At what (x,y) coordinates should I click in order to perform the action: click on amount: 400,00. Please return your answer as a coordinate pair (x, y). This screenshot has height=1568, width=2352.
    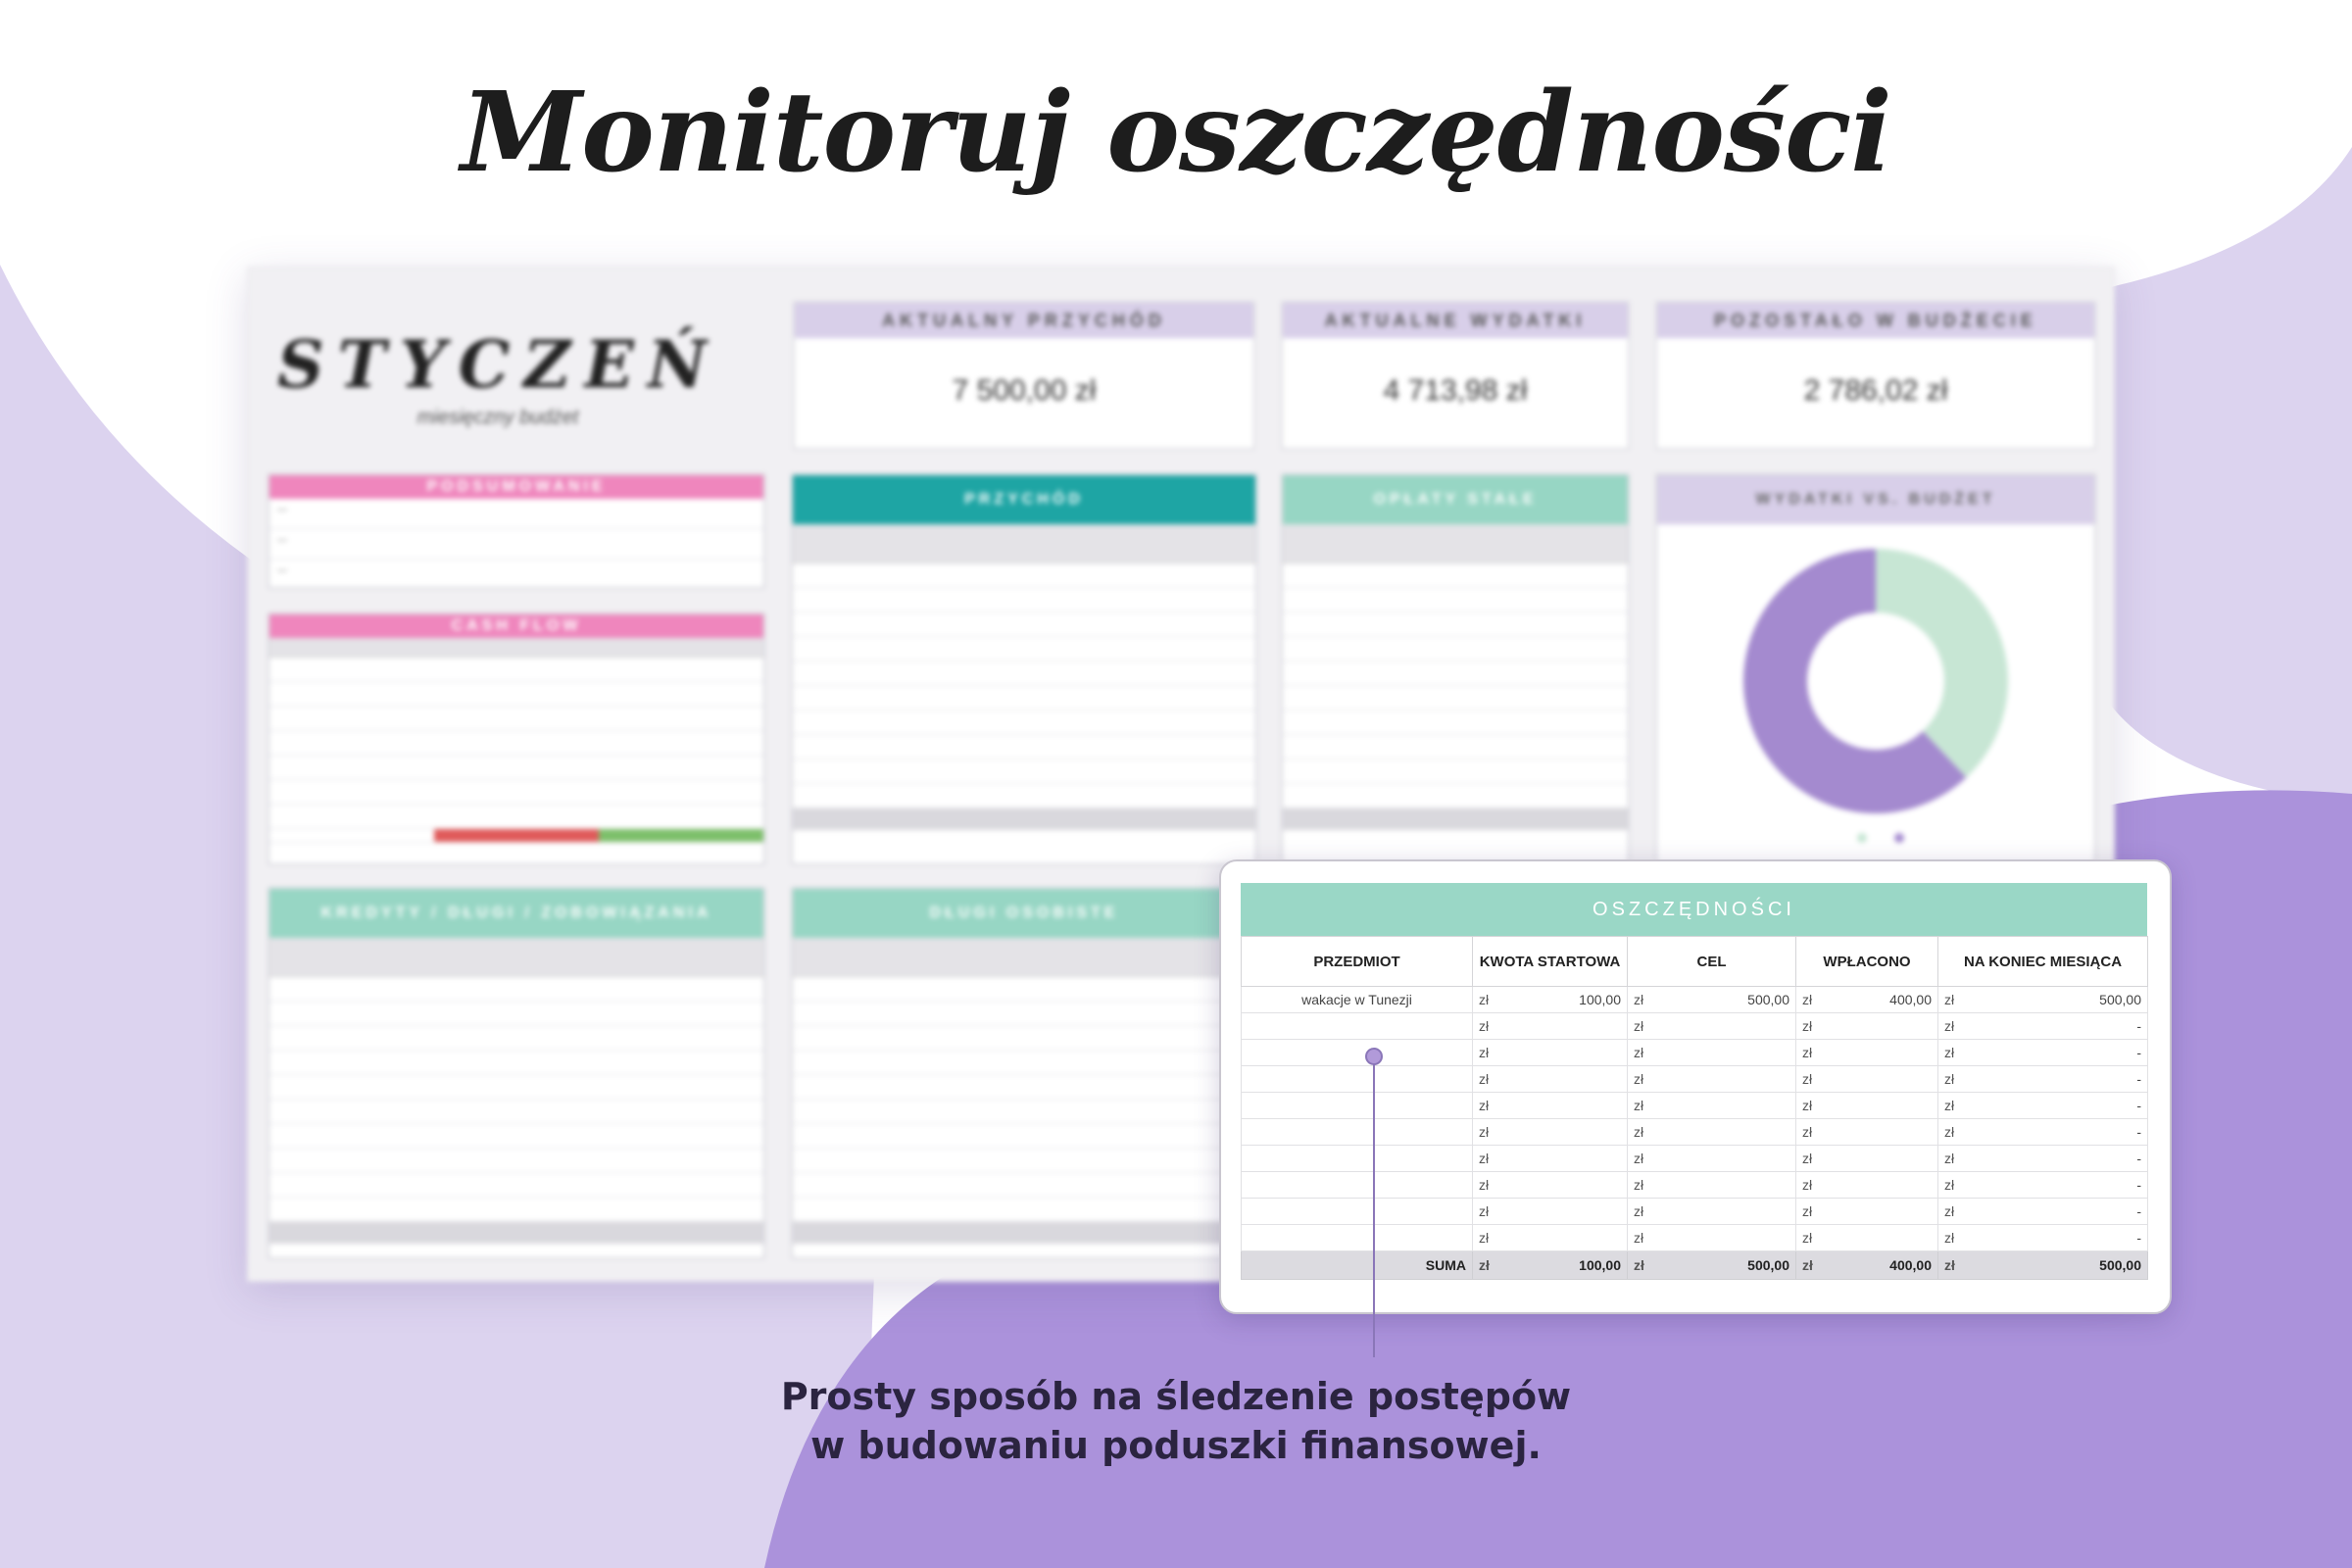
    Looking at the image, I should click on (1910, 1265).